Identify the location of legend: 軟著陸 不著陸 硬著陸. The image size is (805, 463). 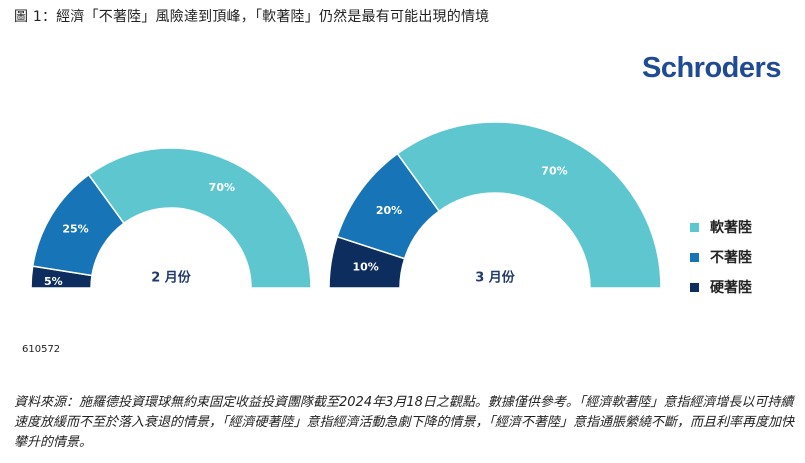
(721, 257).